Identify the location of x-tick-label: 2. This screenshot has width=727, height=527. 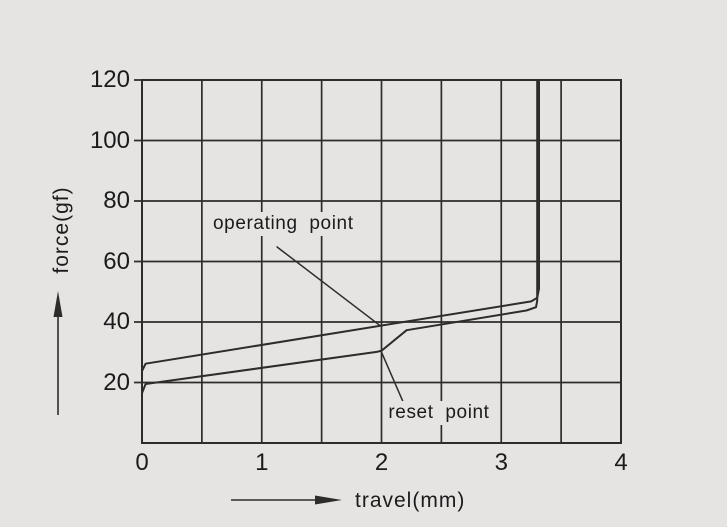
(381, 462).